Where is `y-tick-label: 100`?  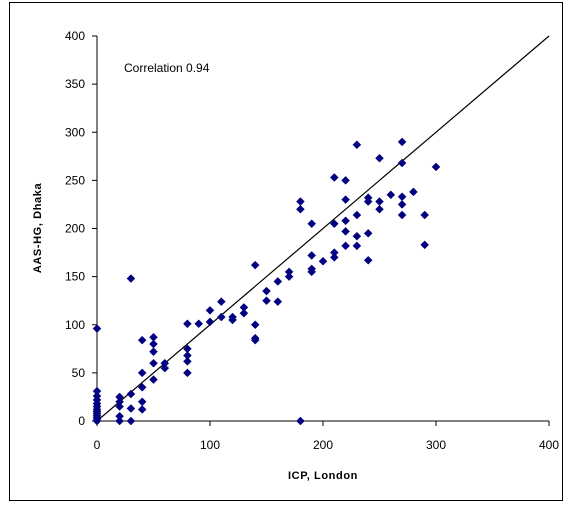 y-tick-label: 100 is located at coordinates (75, 325).